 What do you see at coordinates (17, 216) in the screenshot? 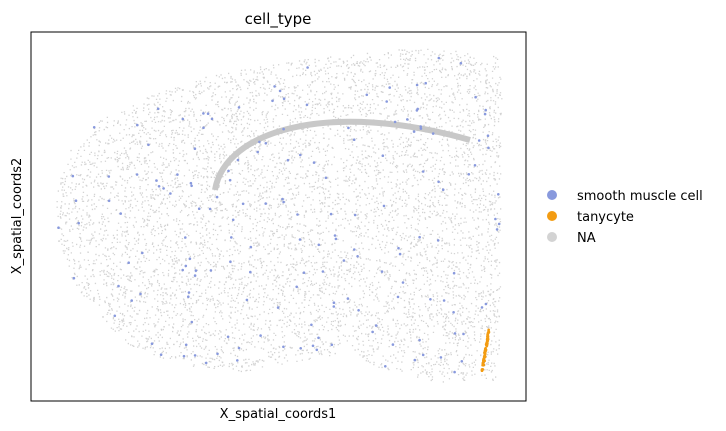
I see `y-axis-label: X_spatial_coords2` at bounding box center [17, 216].